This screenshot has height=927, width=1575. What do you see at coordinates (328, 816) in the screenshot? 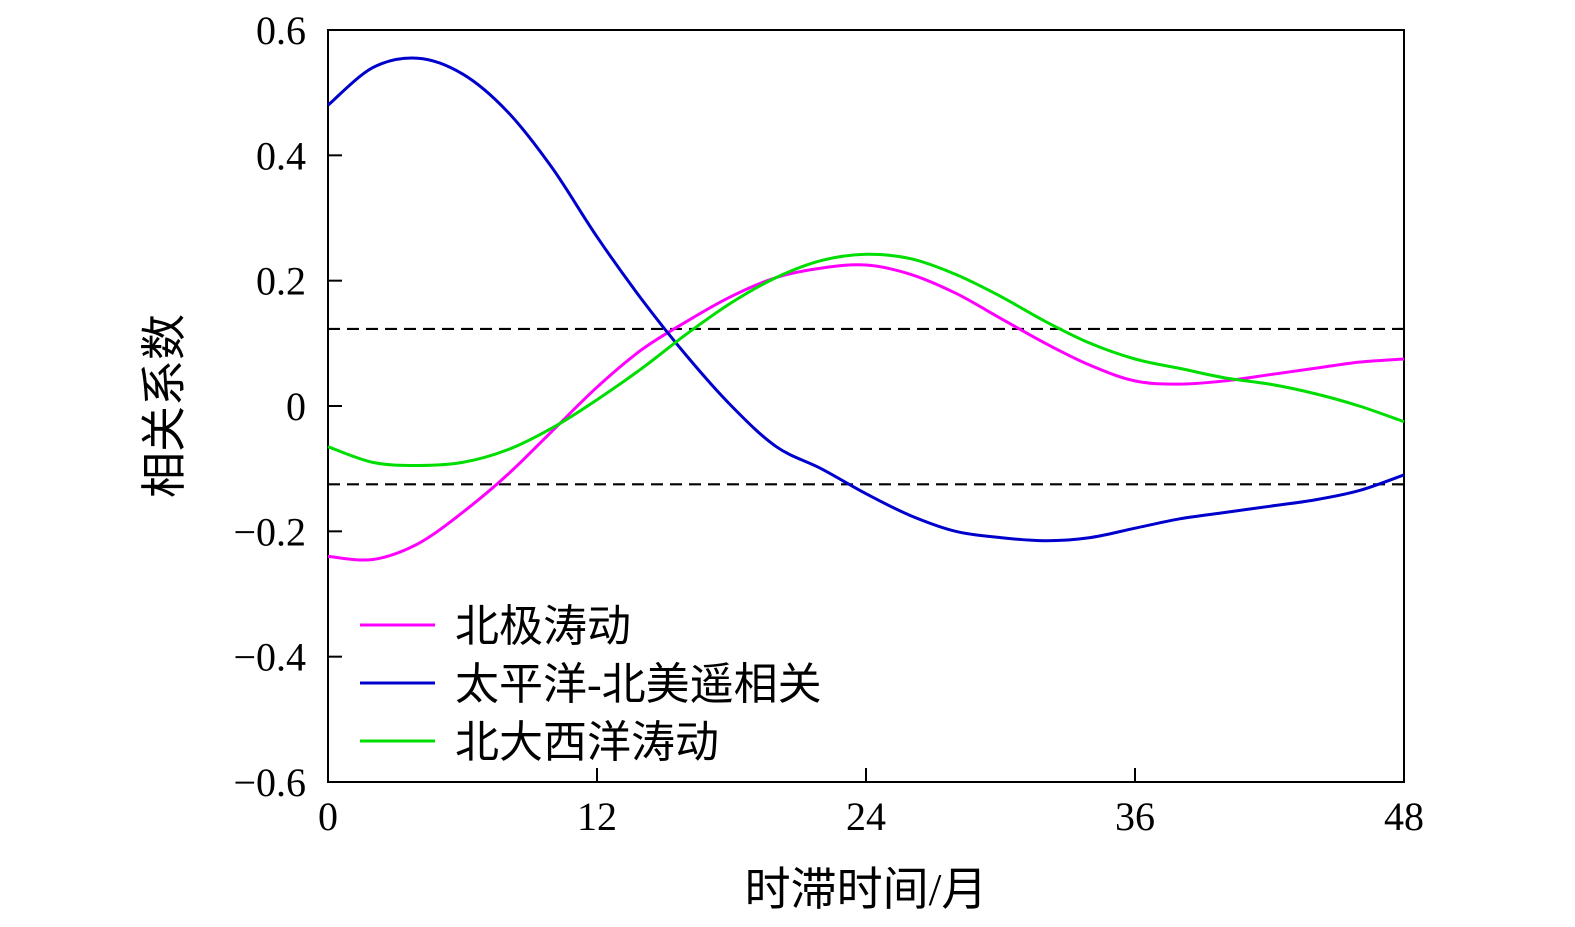
I see `x-tick-label-0: 0` at bounding box center [328, 816].